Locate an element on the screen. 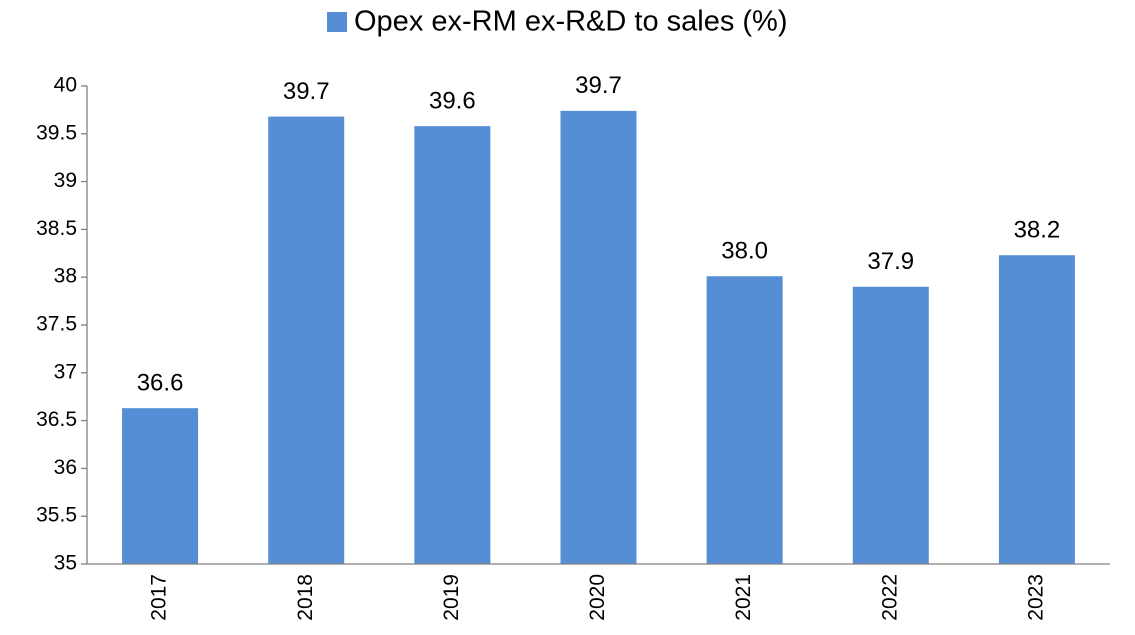  y-tick-label: 37.5 is located at coordinates (56, 324).